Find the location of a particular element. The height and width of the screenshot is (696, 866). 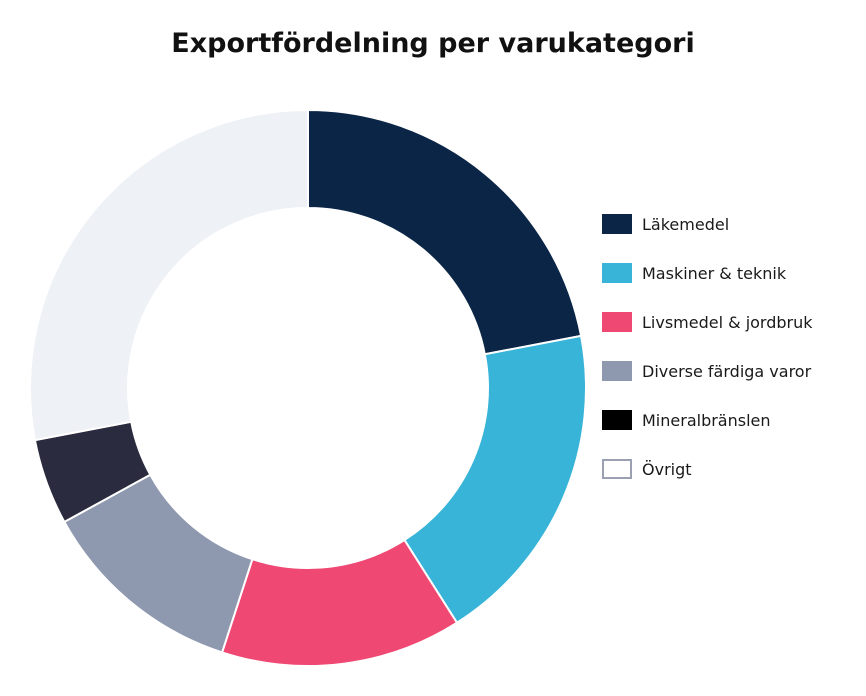

slice-maskiner-teknik is located at coordinates (495, 479).